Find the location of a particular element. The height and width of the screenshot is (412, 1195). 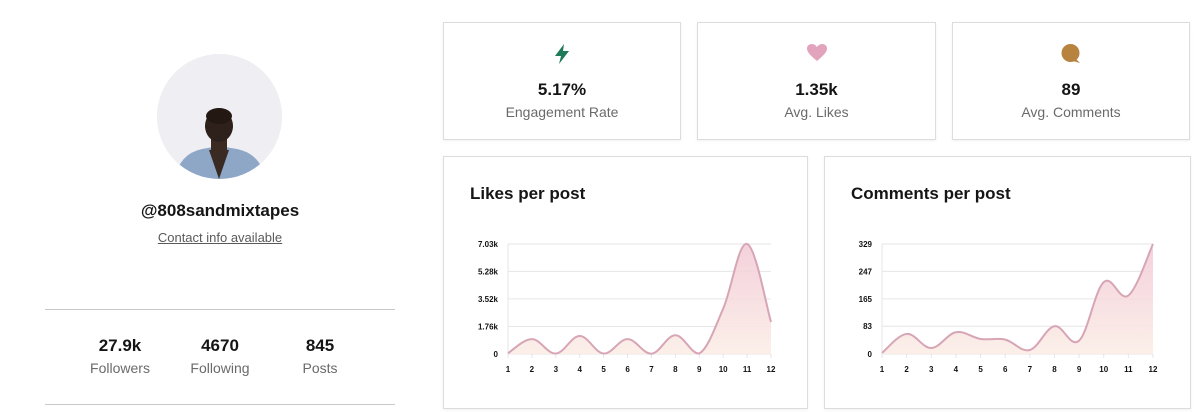

stat-value: 845 is located at coordinates (320, 345).